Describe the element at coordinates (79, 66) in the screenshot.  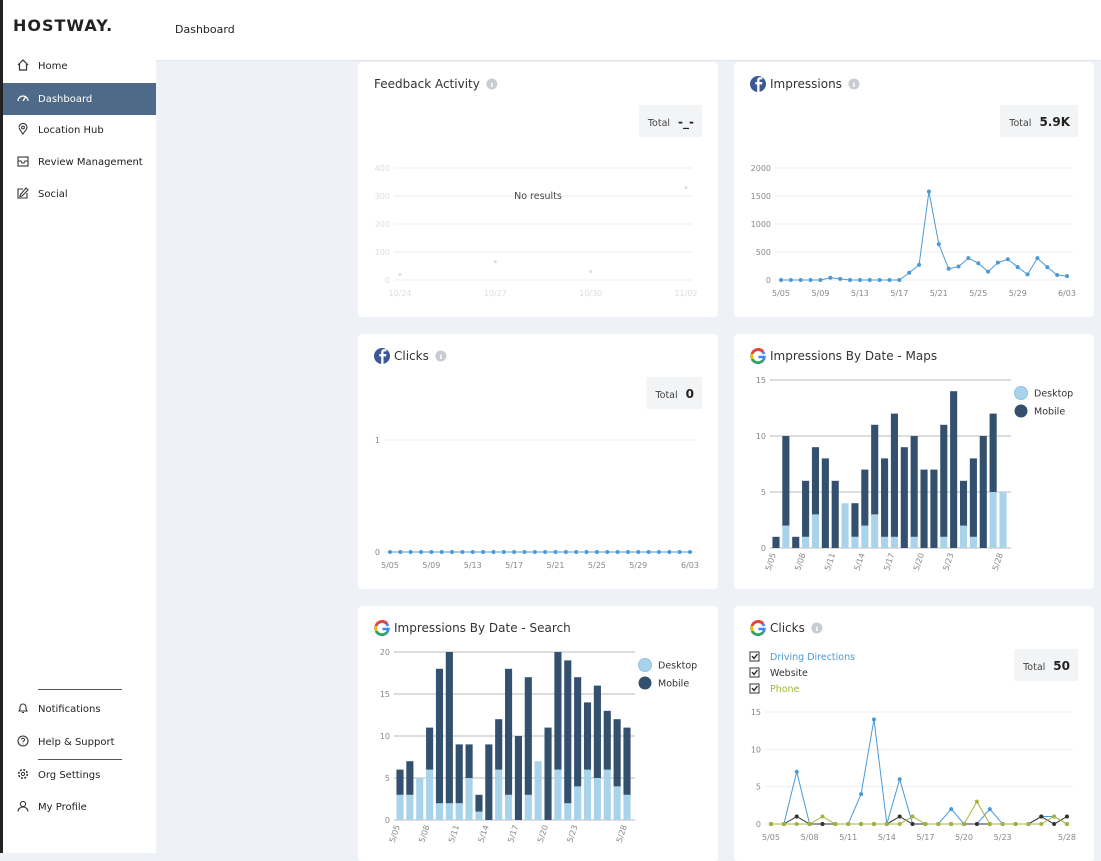
I see `nav-item: Home` at that location.